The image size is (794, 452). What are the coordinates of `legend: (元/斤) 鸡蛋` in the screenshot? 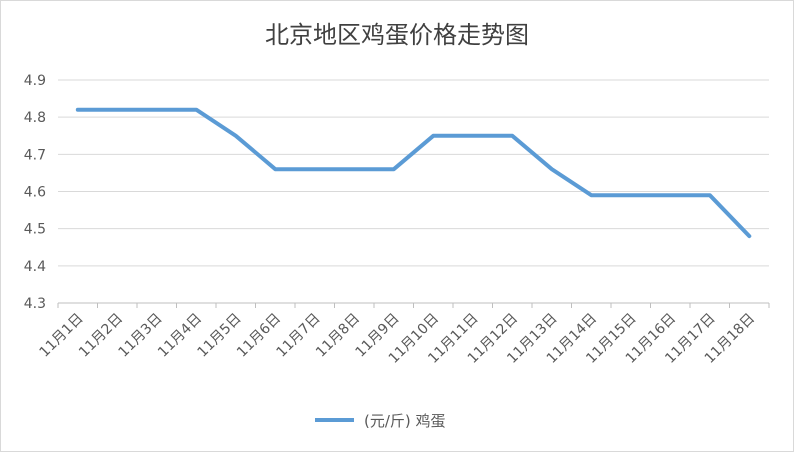 It's located at (380, 421).